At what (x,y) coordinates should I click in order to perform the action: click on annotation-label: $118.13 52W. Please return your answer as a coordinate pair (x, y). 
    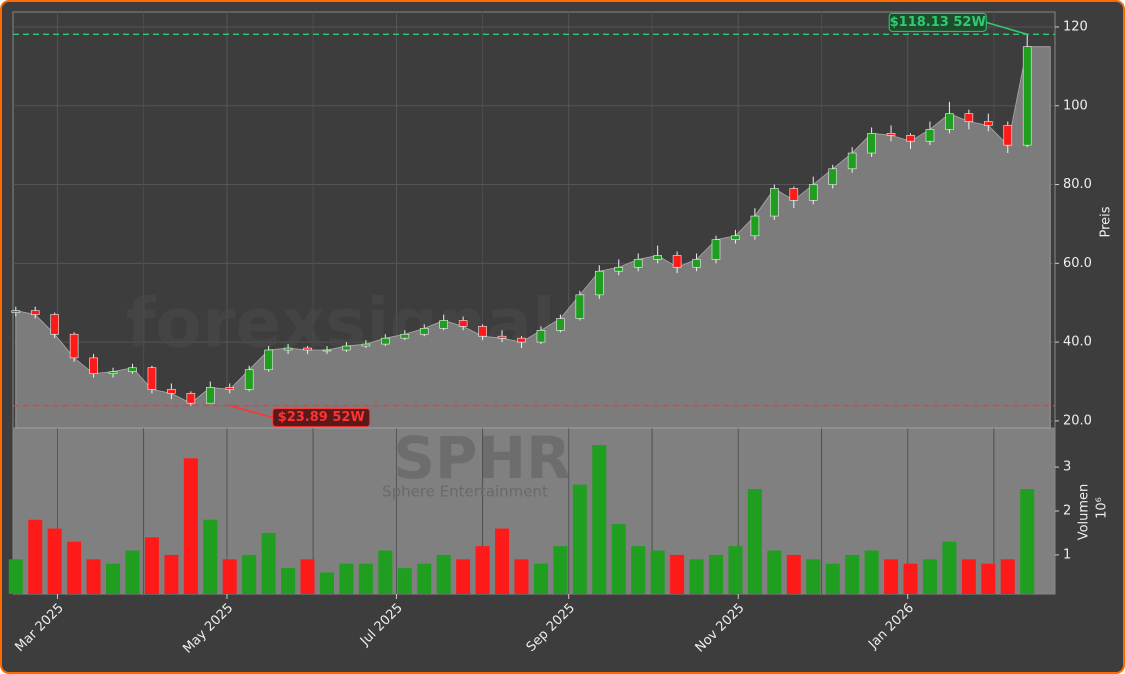
    Looking at the image, I should click on (938, 22).